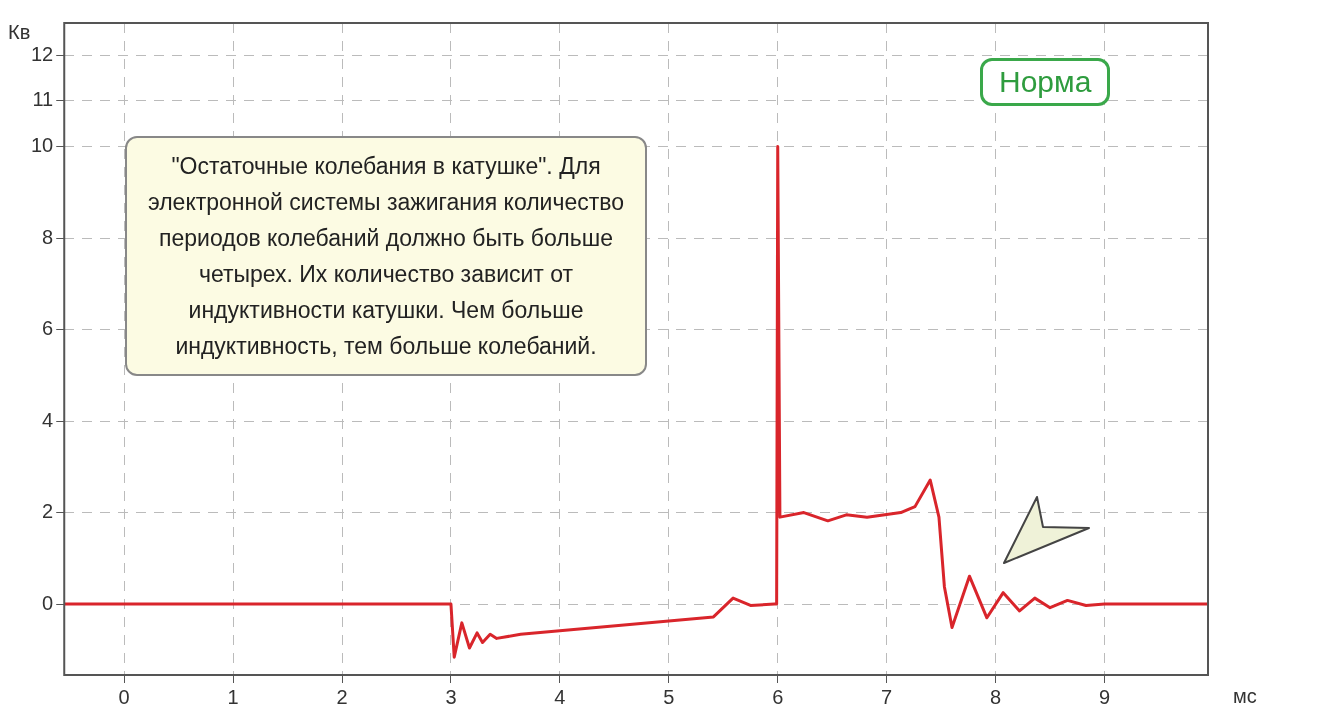  Describe the element at coordinates (48, 511) in the screenshot. I see `y-tick-label: 2` at that location.